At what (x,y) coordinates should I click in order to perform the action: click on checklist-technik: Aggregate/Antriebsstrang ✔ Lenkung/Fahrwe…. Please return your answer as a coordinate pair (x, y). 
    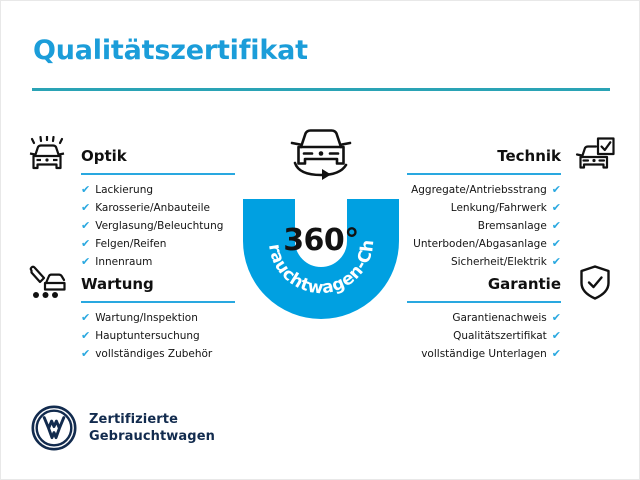
    Looking at the image, I should click on (513, 226).